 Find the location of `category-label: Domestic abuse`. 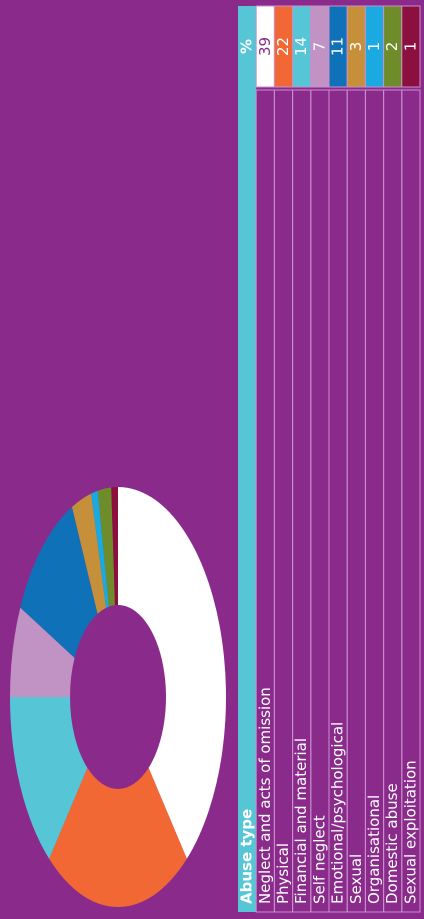

category-label: Domestic abuse is located at coordinates (392, 843).